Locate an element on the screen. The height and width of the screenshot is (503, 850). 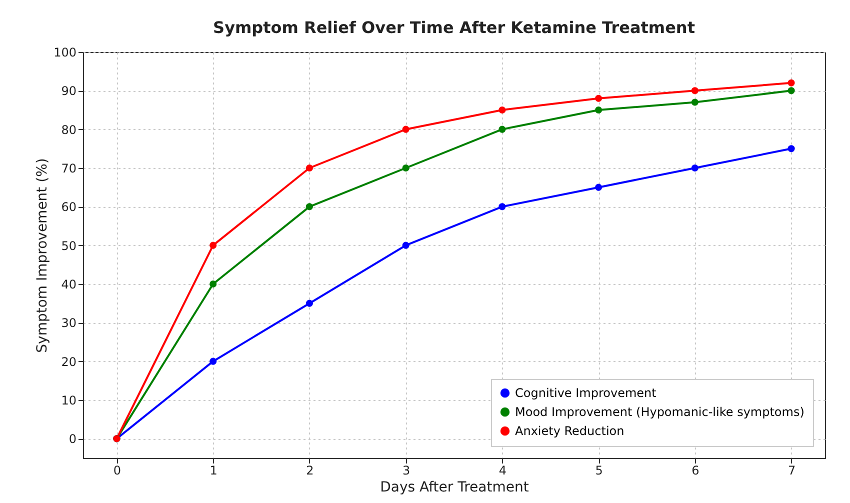
legend-label: Mood Improvement (Hypomanic-like symptoms) is located at coordinates (659, 412).